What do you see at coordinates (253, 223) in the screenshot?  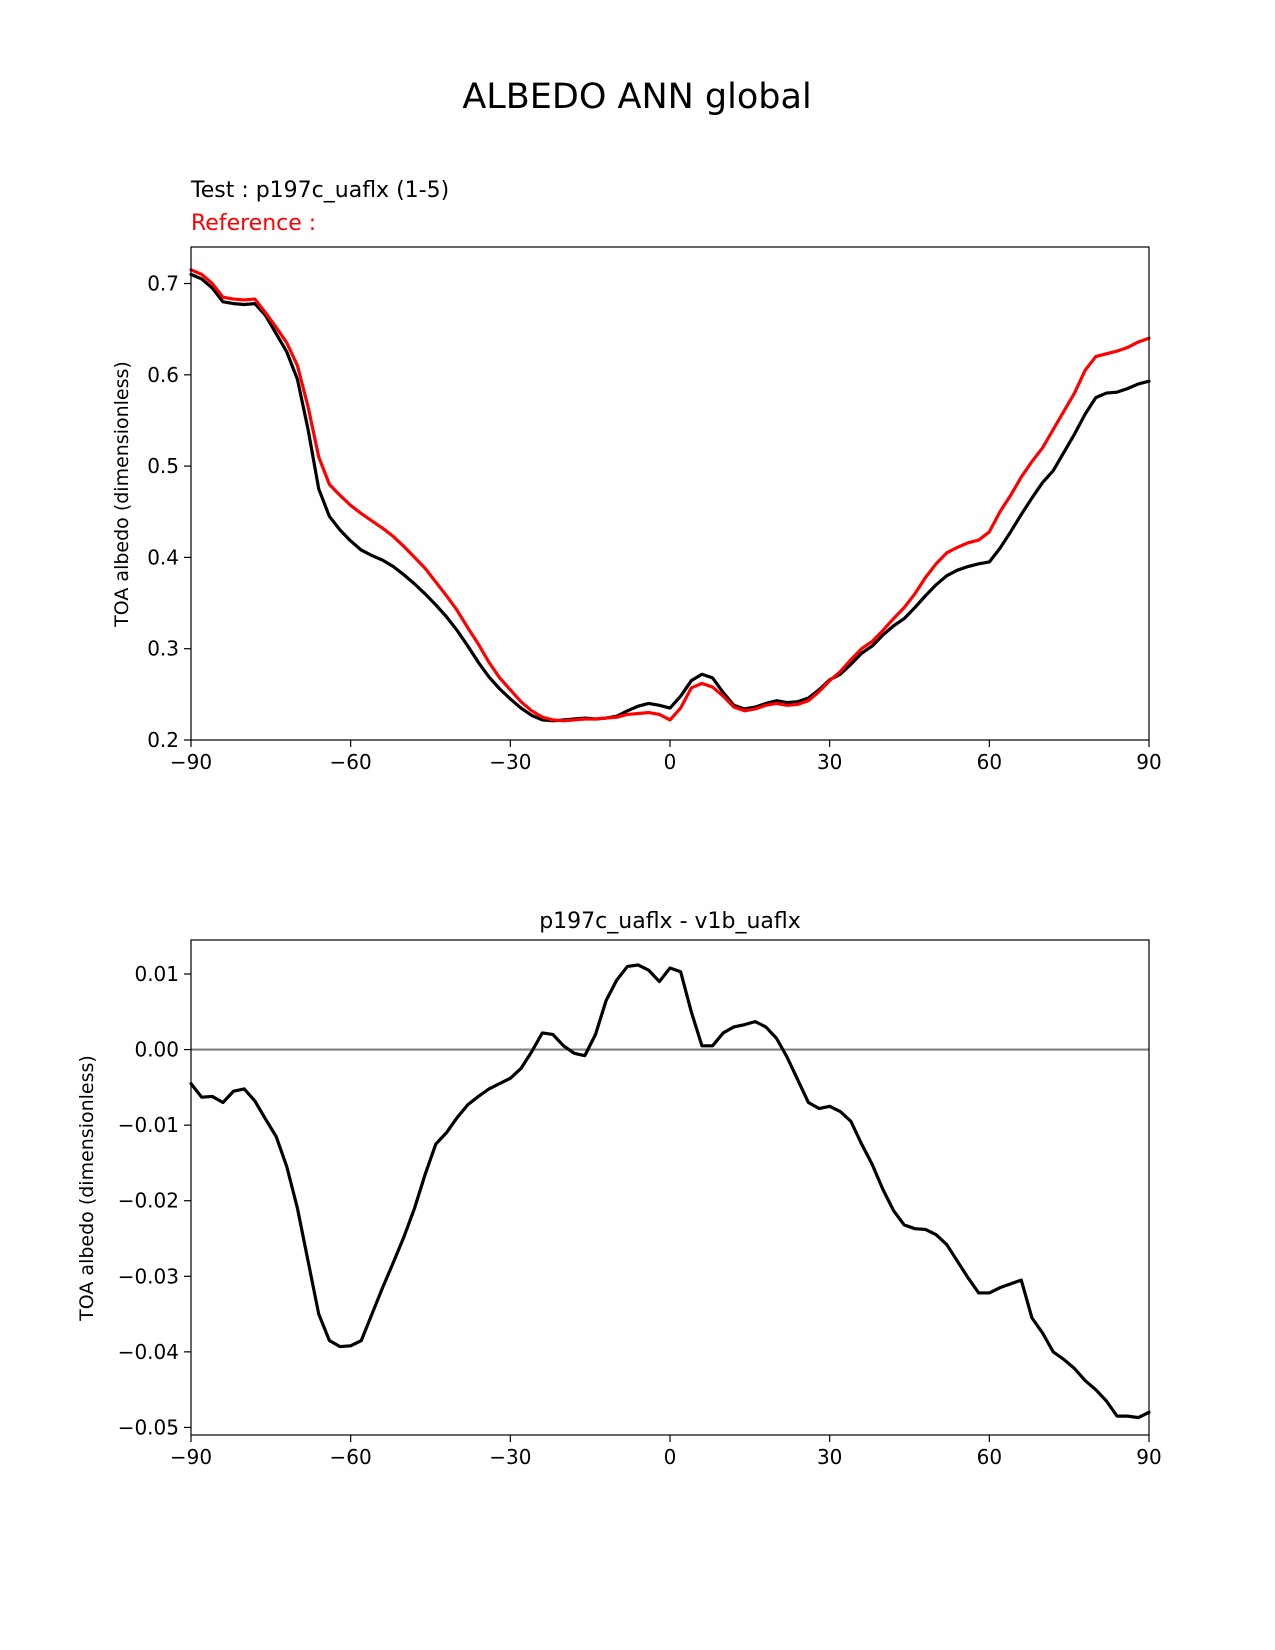 I see `reference-label: Reference :` at bounding box center [253, 223].